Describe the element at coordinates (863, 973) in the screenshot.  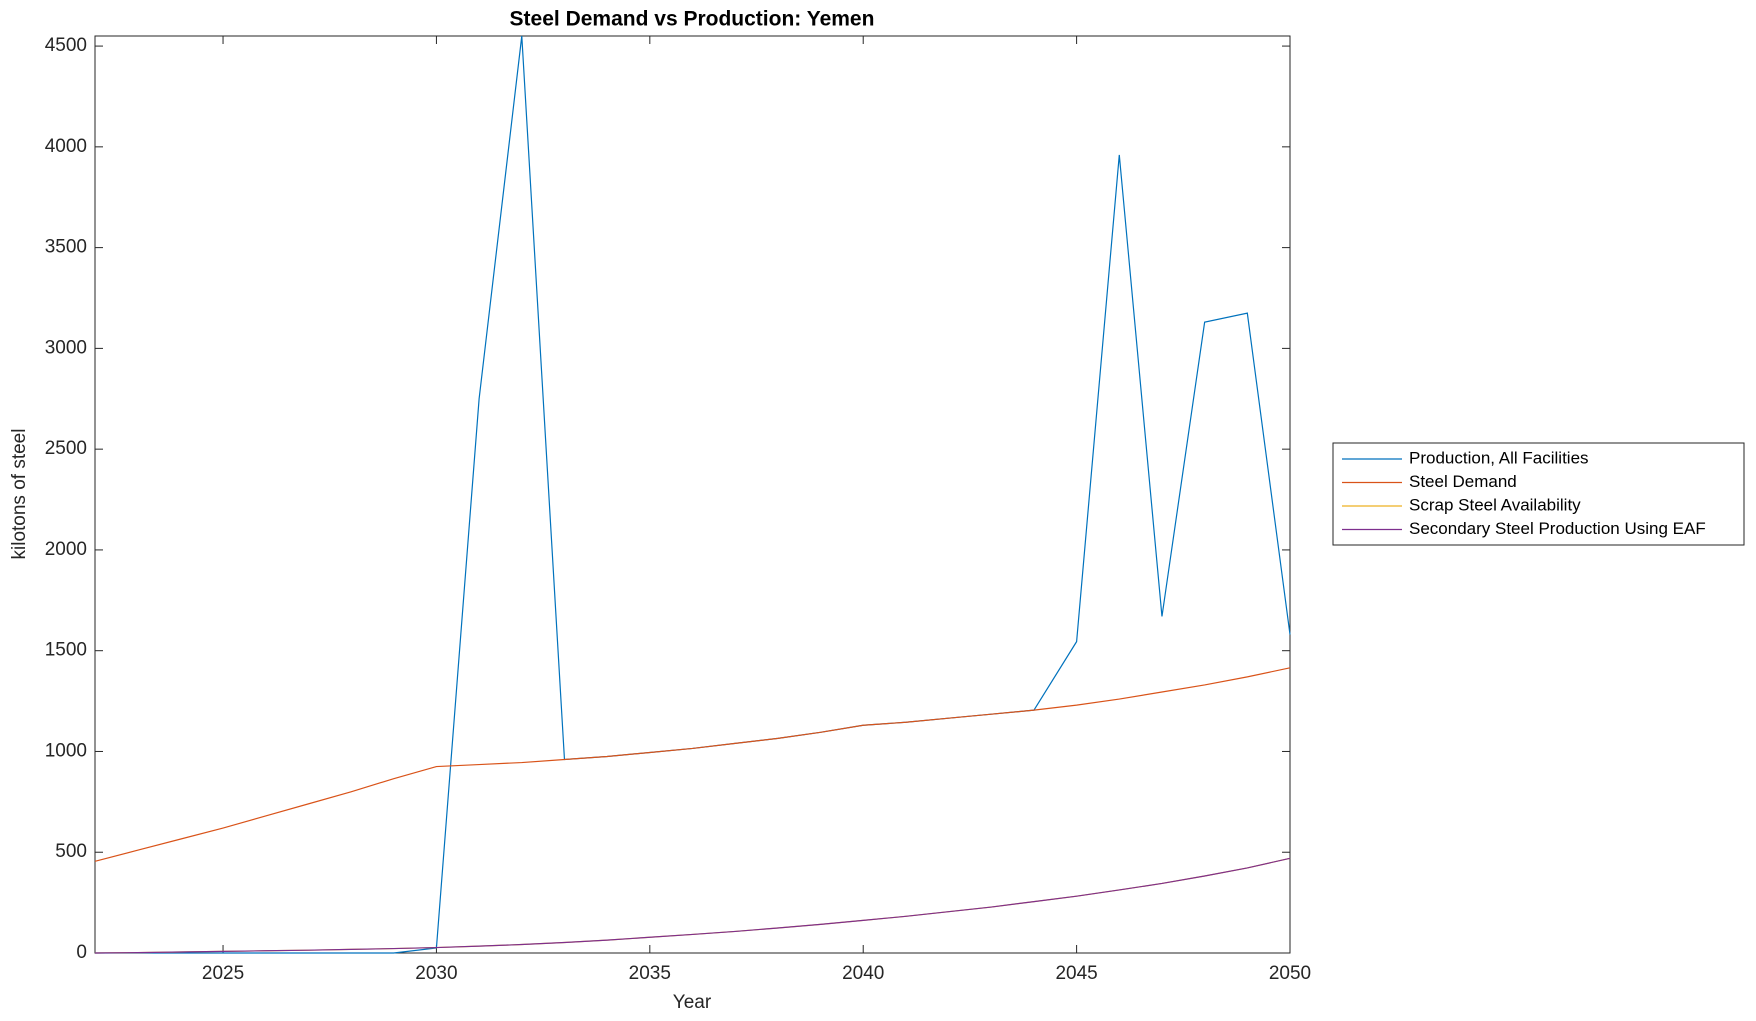
I see `x-tick-label: 2040` at that location.